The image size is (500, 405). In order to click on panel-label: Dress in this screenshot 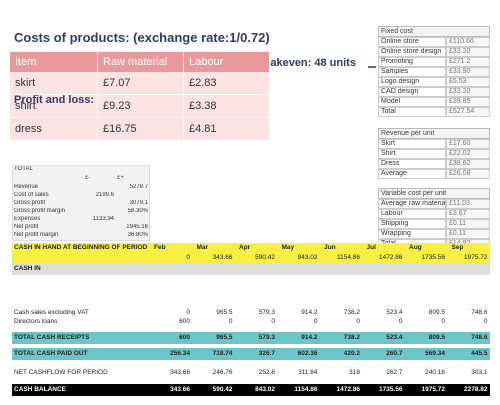, I will do `click(412, 164)`.